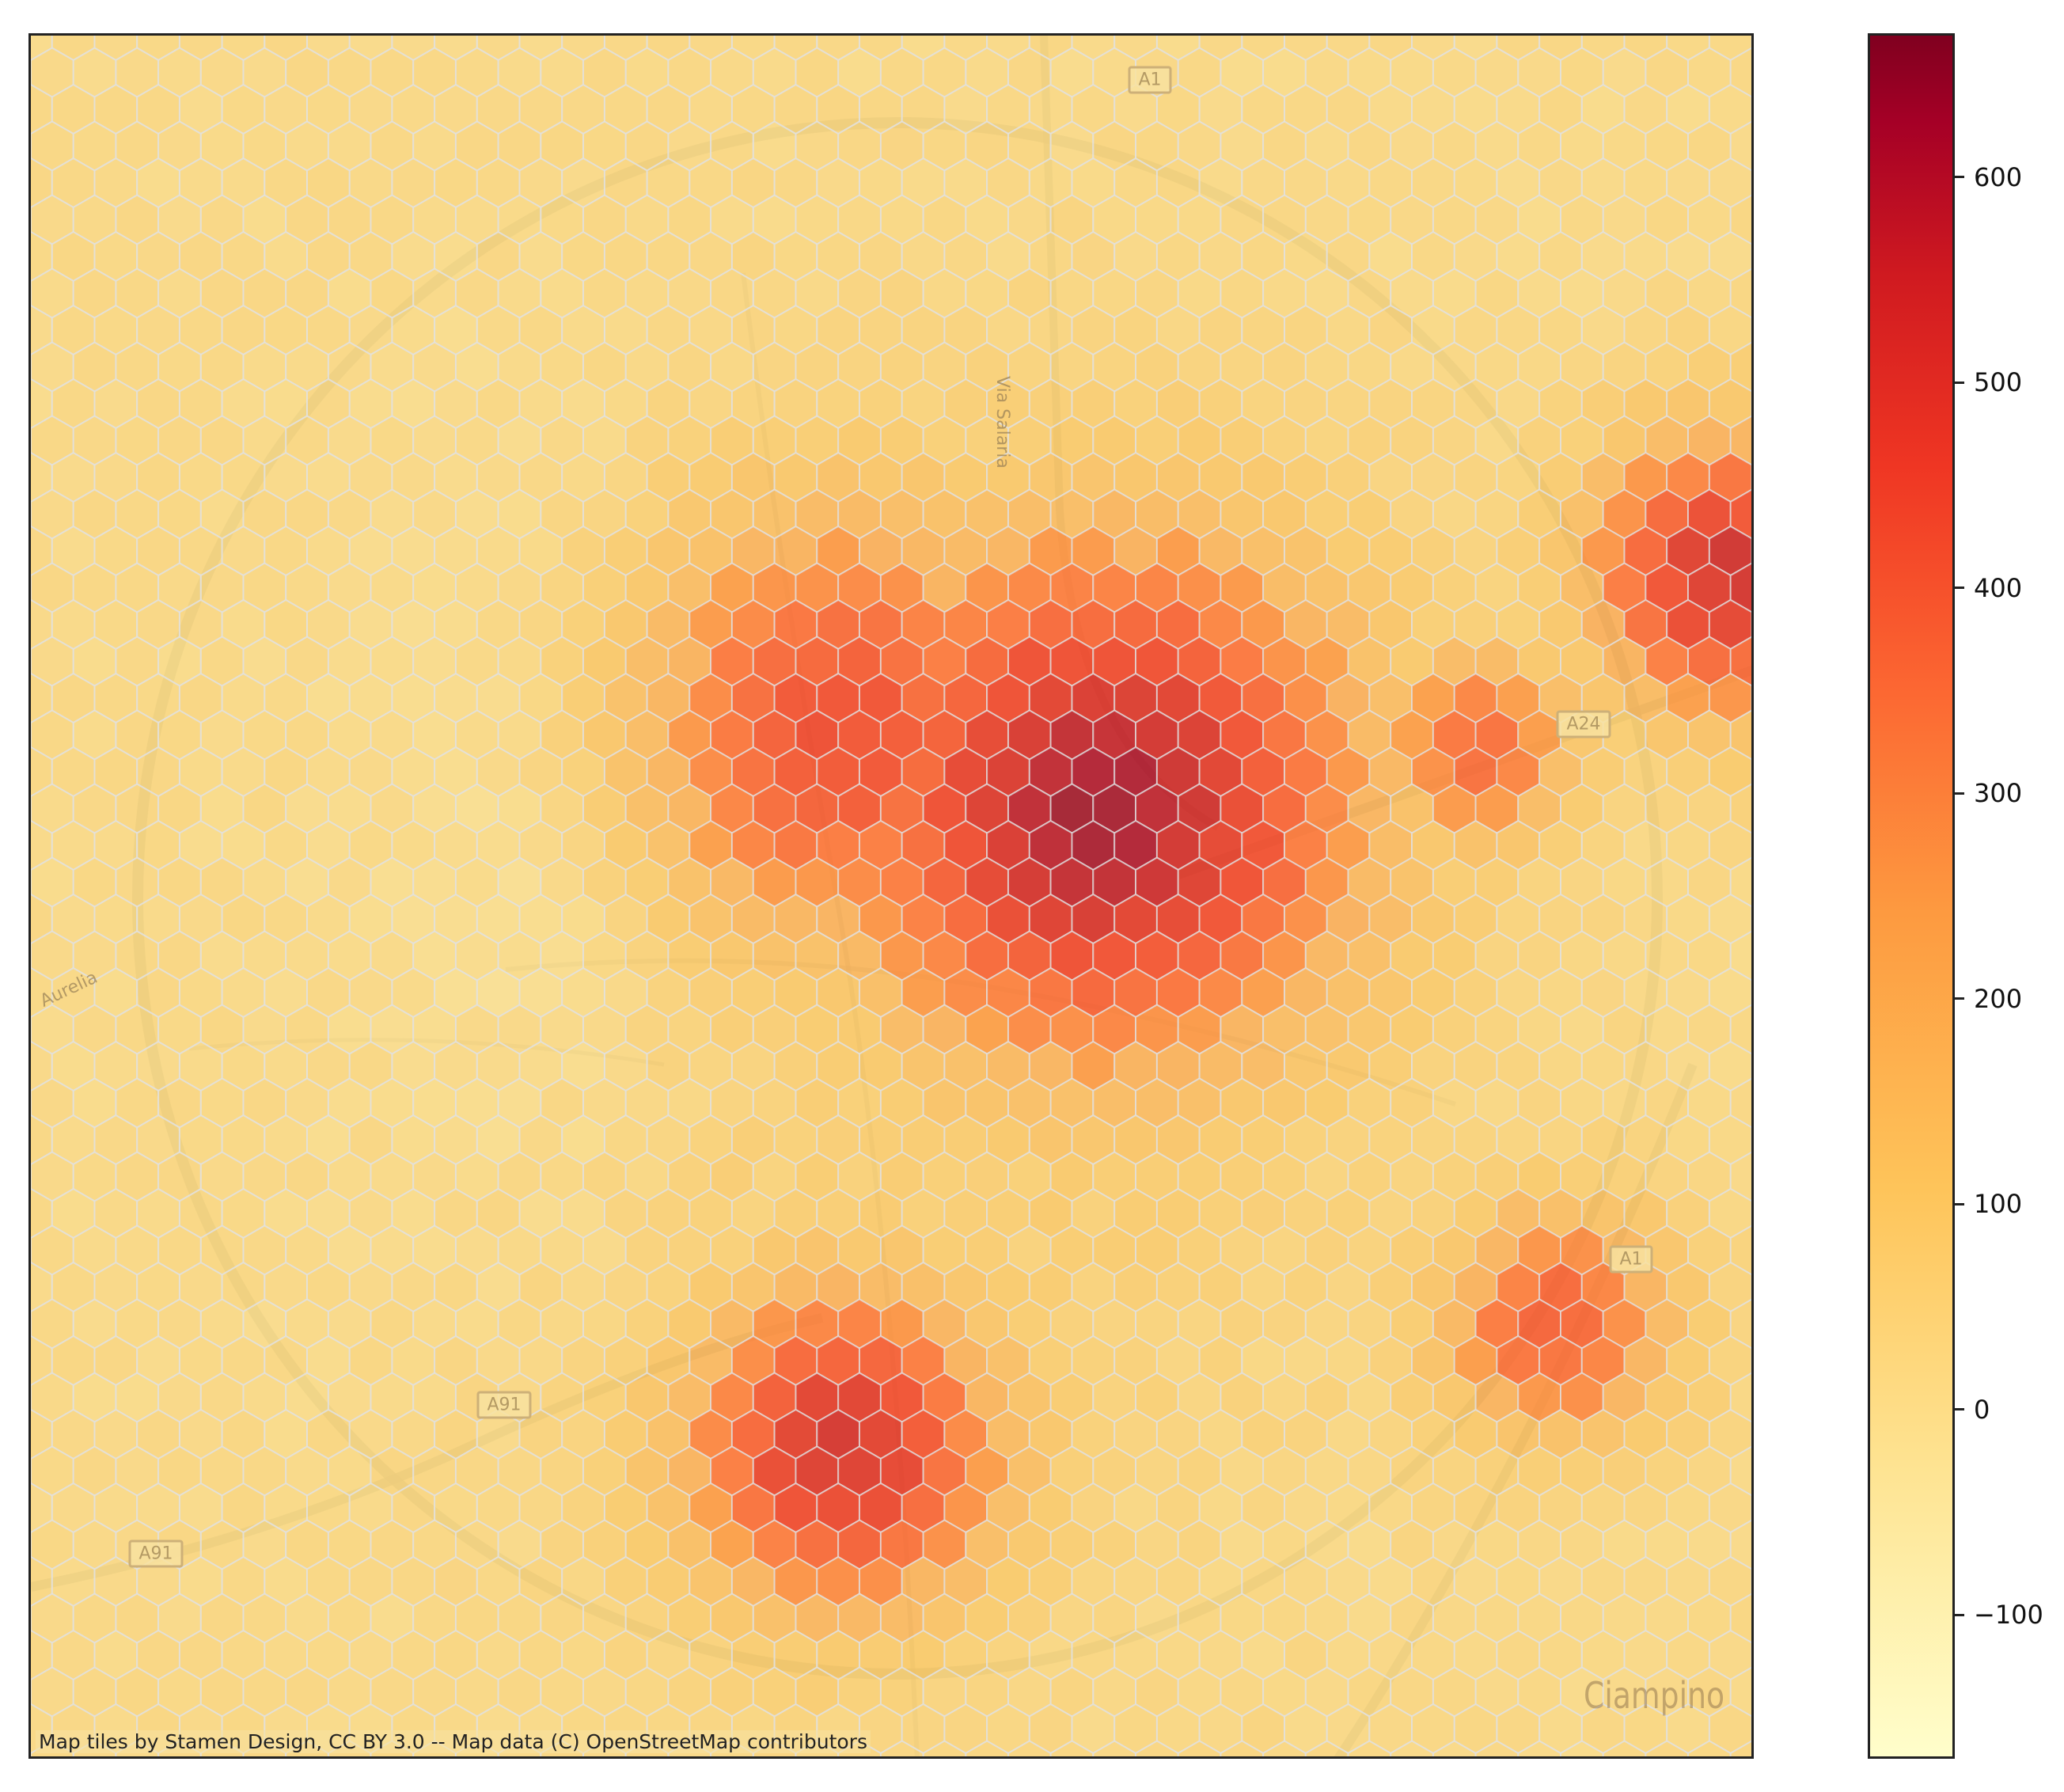  Describe the element at coordinates (2008, 1615) in the screenshot. I see `colorbar-tick-label: −100` at that location.